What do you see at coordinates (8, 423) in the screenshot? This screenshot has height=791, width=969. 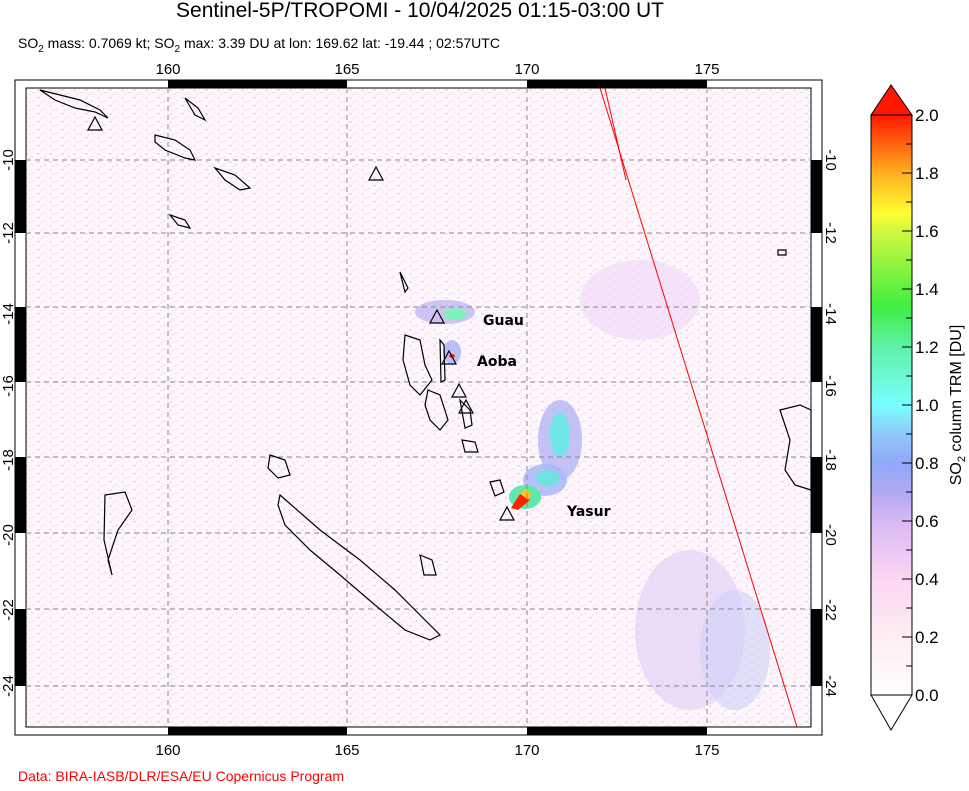 I see `left-lat-ticks: -10 -12 -14 -16 -18 -20 -22 -24` at bounding box center [8, 423].